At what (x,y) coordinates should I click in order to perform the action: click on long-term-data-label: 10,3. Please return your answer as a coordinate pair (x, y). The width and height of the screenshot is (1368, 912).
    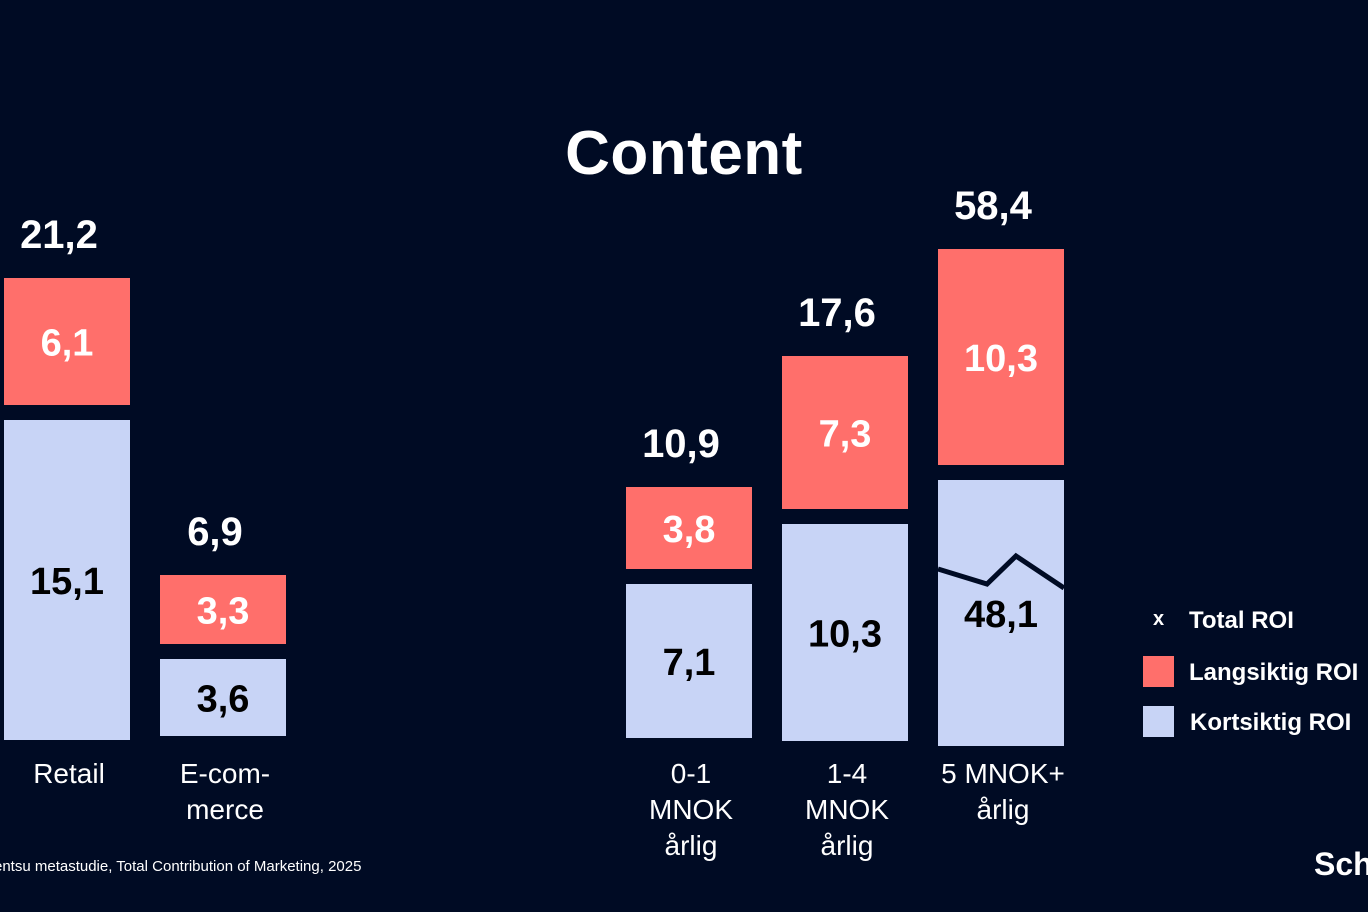
    Looking at the image, I should click on (1001, 359).